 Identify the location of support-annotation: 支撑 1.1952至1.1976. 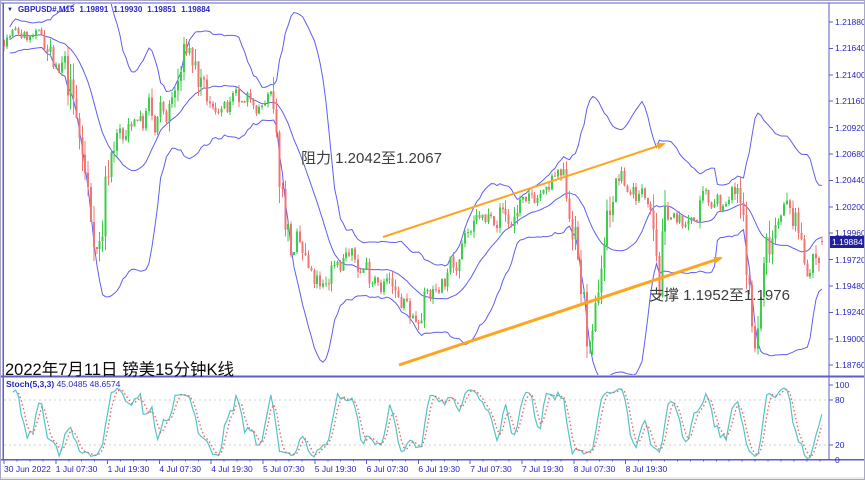
(719, 295).